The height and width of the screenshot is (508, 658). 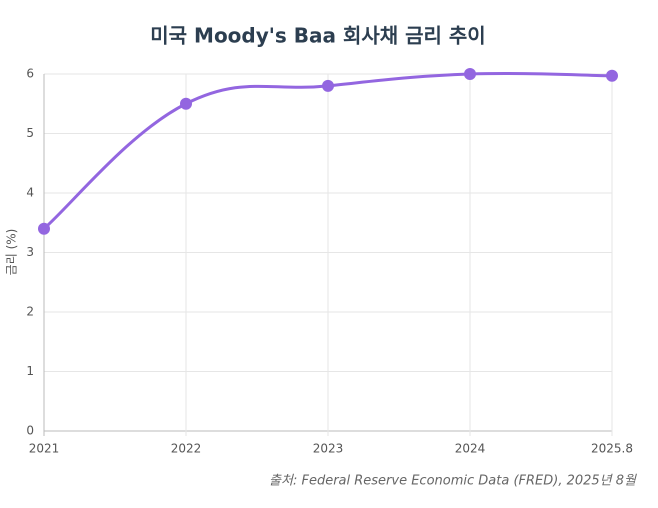 I want to click on y-axis-label: 금리 (%), so click(x=12, y=252).